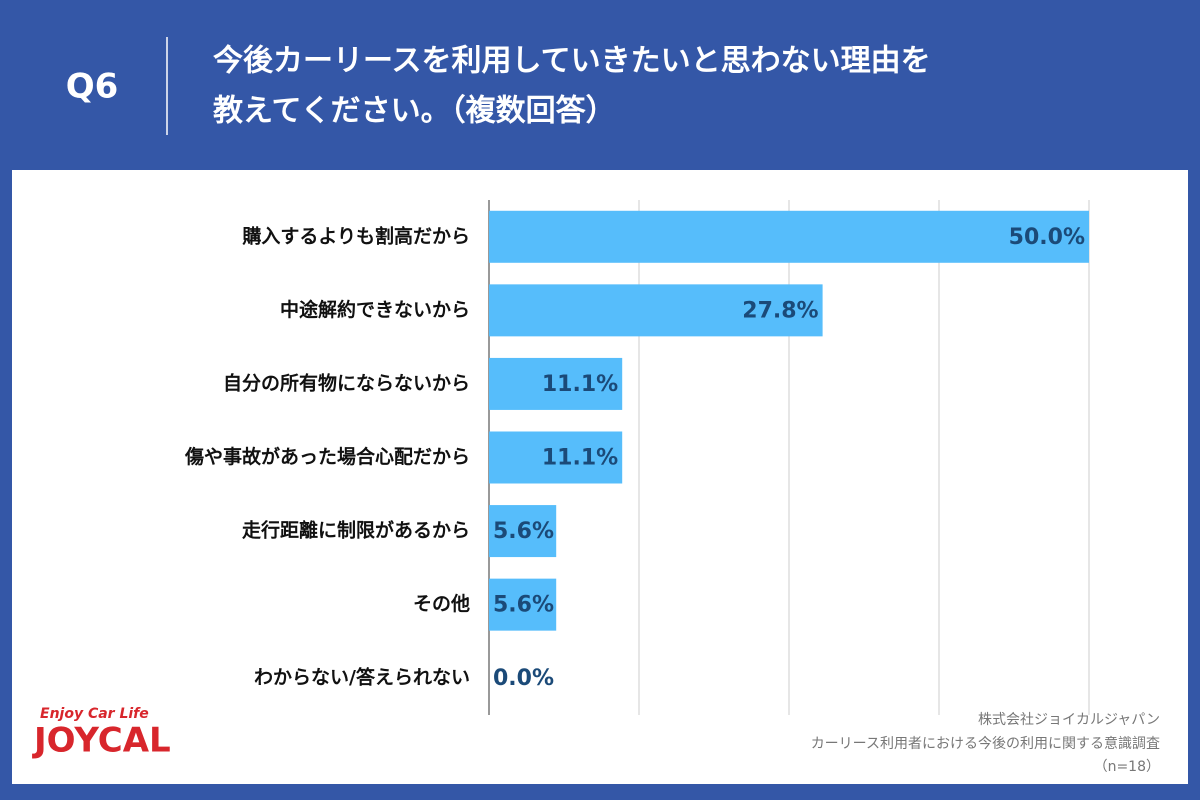 The width and height of the screenshot is (1200, 804). Describe the element at coordinates (441, 603) in the screenshot. I see `category-label: その他` at that location.